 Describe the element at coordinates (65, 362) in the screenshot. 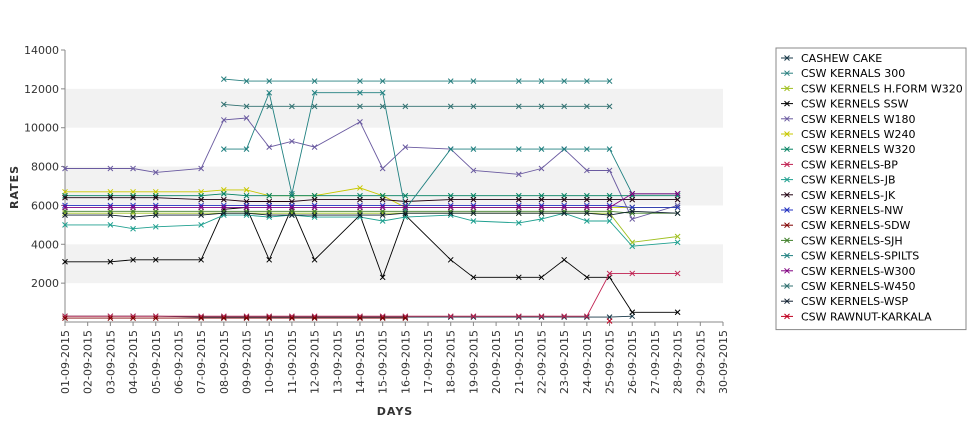

I see `x-tick-label: 01-09-2015` at that location.